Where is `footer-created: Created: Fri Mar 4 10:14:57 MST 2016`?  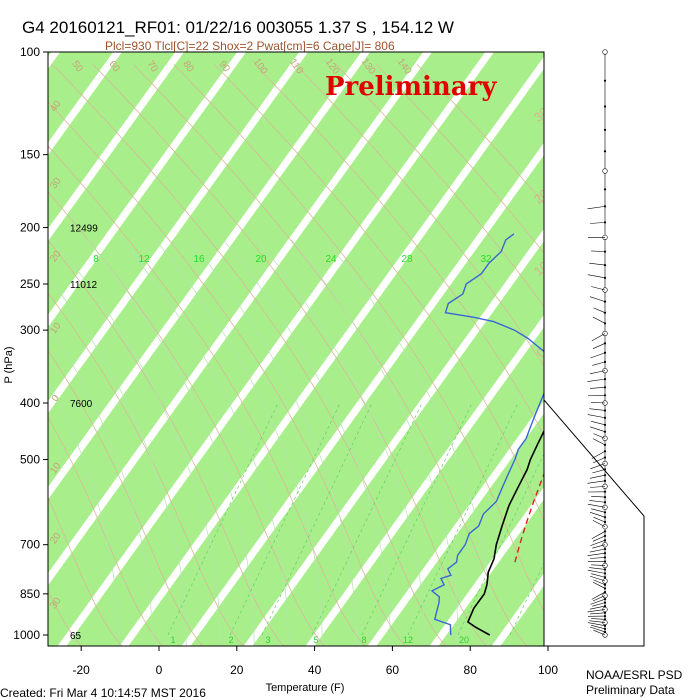 footer-created: Created: Fri Mar 4 10:14:57 MST 2016 is located at coordinates (103, 693).